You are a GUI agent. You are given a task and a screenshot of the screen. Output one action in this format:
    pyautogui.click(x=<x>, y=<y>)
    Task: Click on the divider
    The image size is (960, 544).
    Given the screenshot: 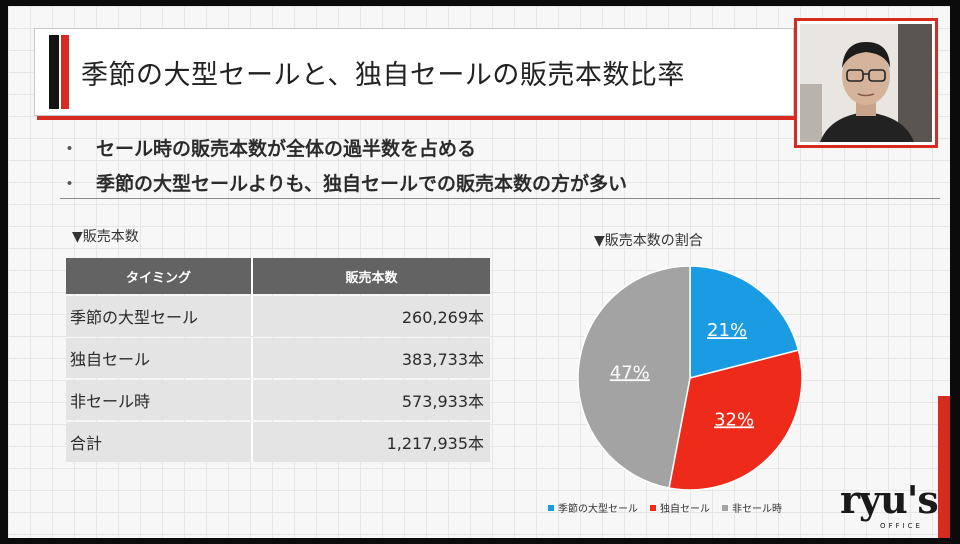 What is the action you would take?
    pyautogui.click(x=500, y=198)
    